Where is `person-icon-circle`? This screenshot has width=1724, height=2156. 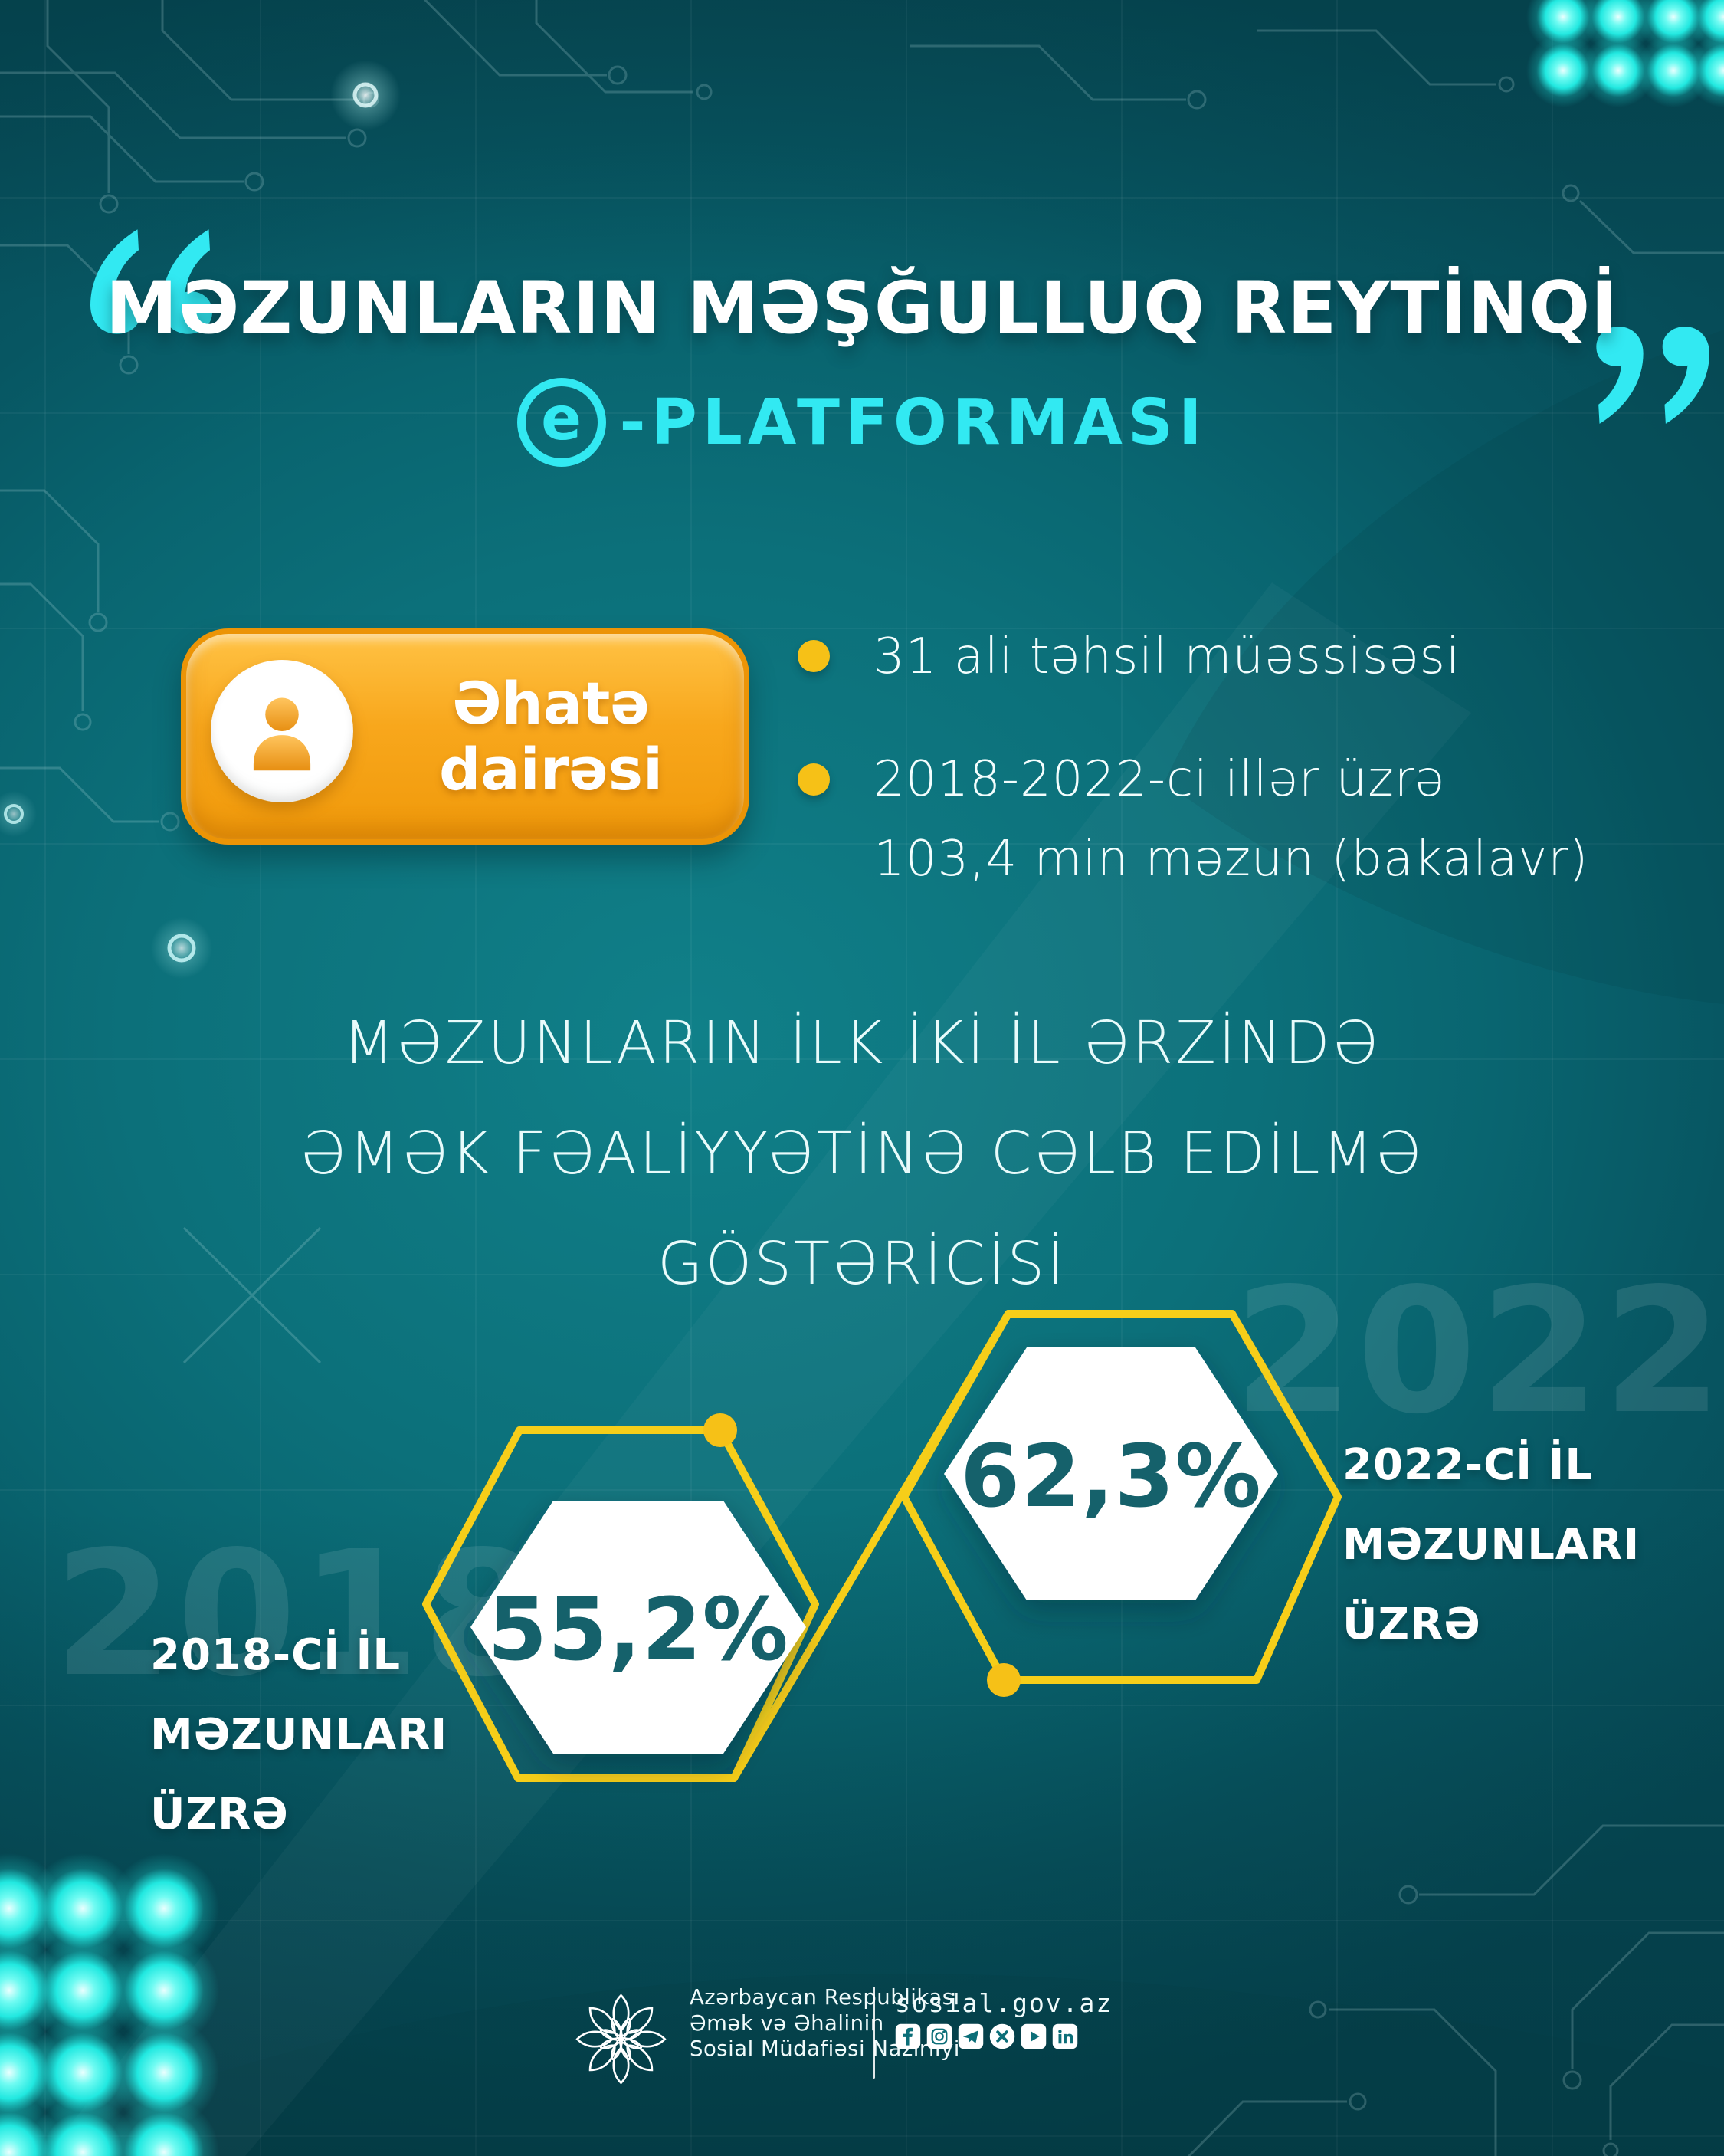 person-icon-circle is located at coordinates (282, 731).